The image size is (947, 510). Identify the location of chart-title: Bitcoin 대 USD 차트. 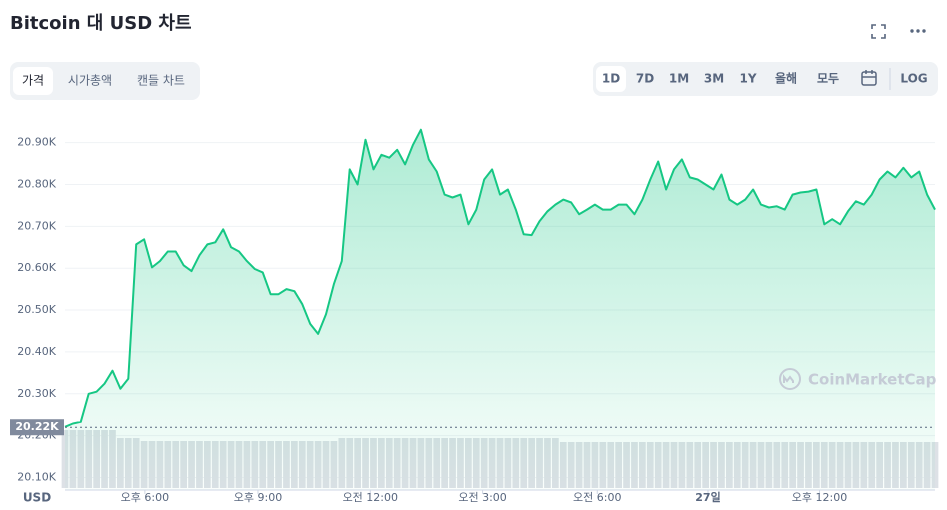
(101, 23).